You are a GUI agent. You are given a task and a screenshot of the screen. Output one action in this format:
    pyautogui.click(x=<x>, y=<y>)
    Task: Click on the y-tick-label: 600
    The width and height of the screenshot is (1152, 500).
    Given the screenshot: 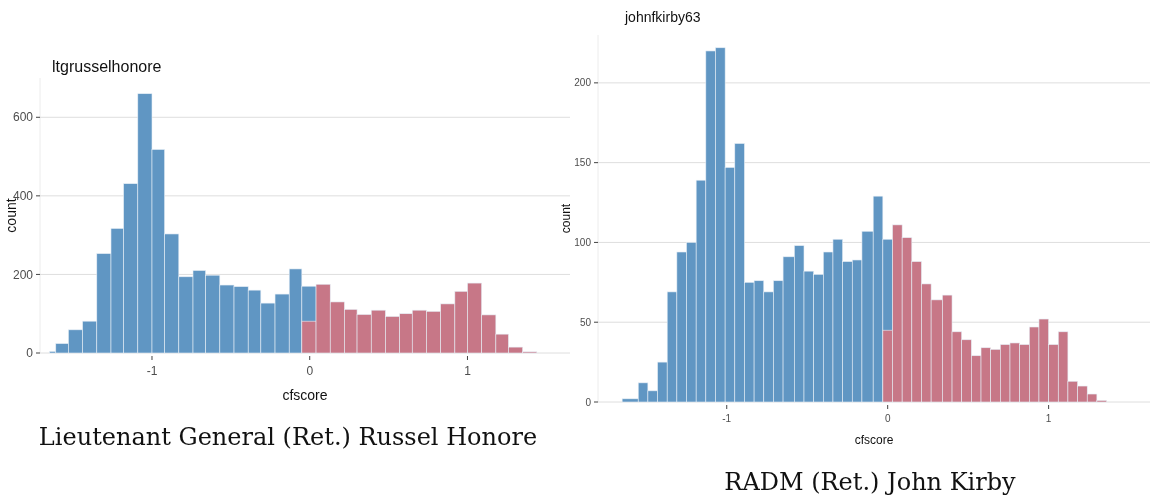 What is the action you would take?
    pyautogui.click(x=23, y=117)
    